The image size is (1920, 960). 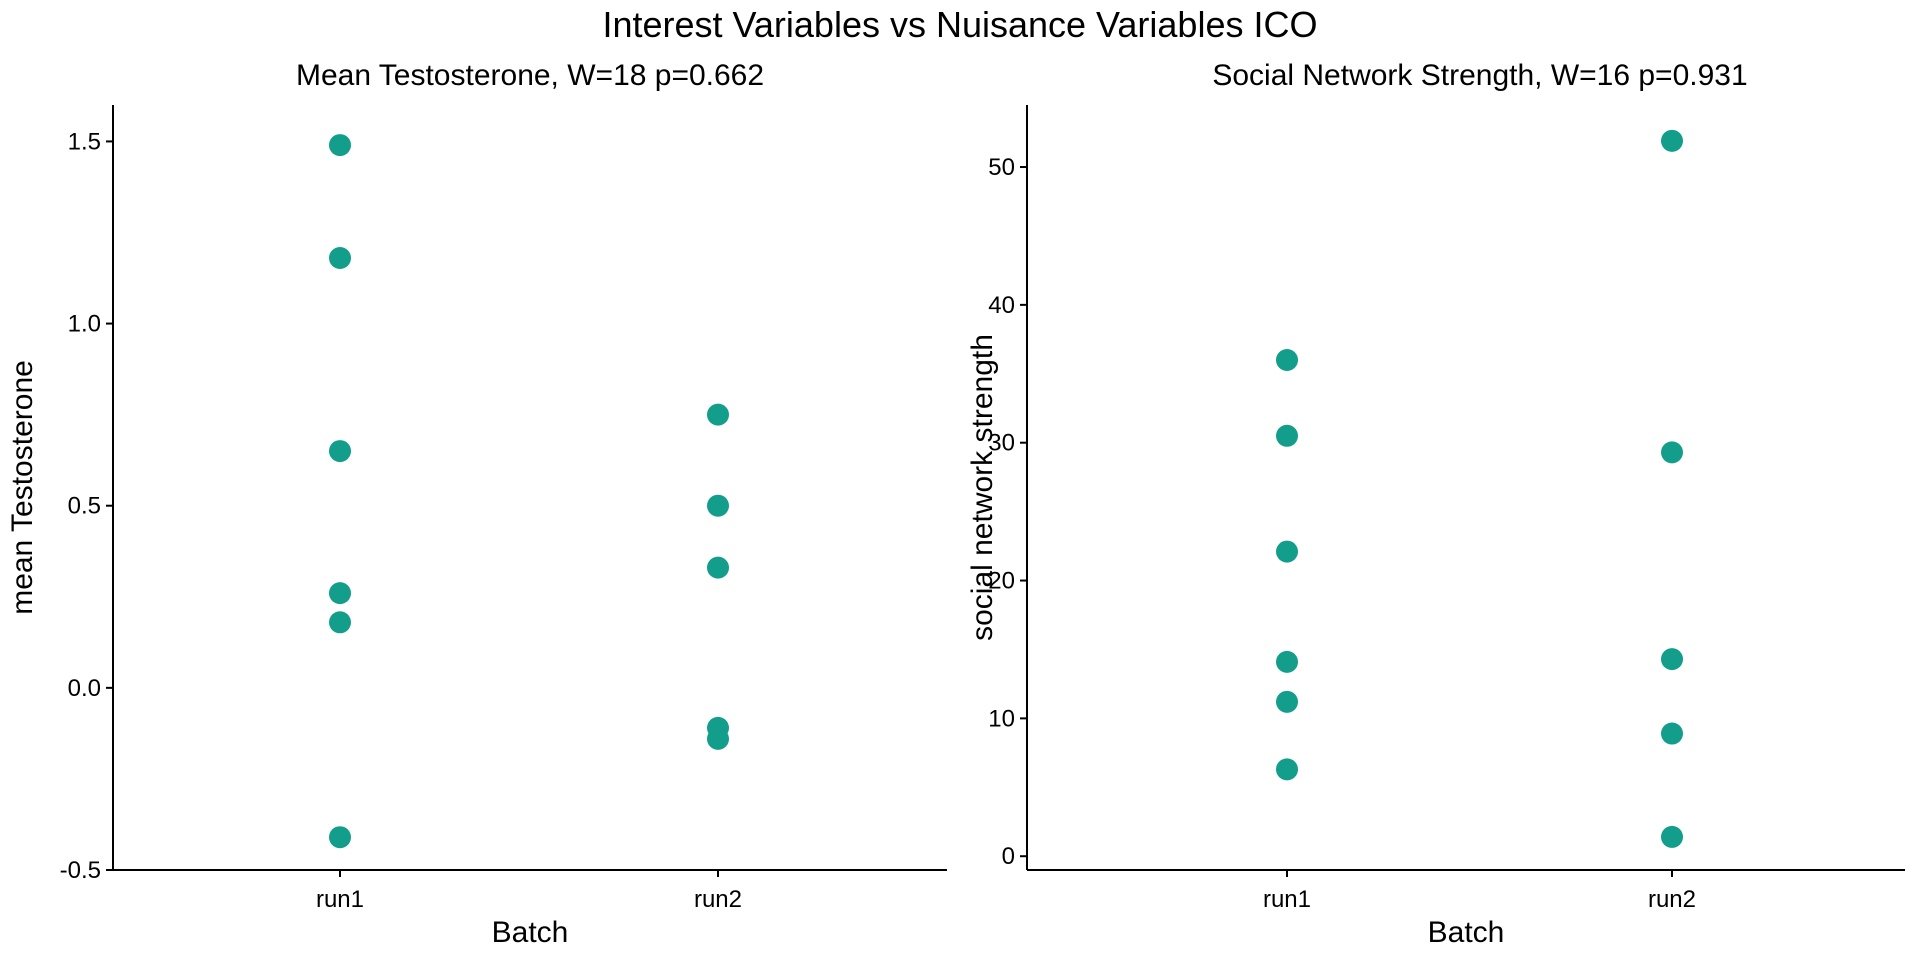 I want to click on y-tick-label: 40, so click(x=1001, y=305).